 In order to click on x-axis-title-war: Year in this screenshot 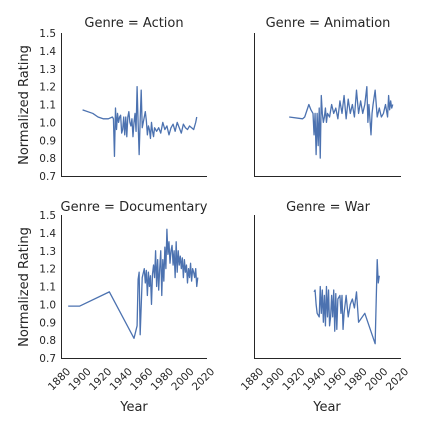, I will do `click(326, 407)`.